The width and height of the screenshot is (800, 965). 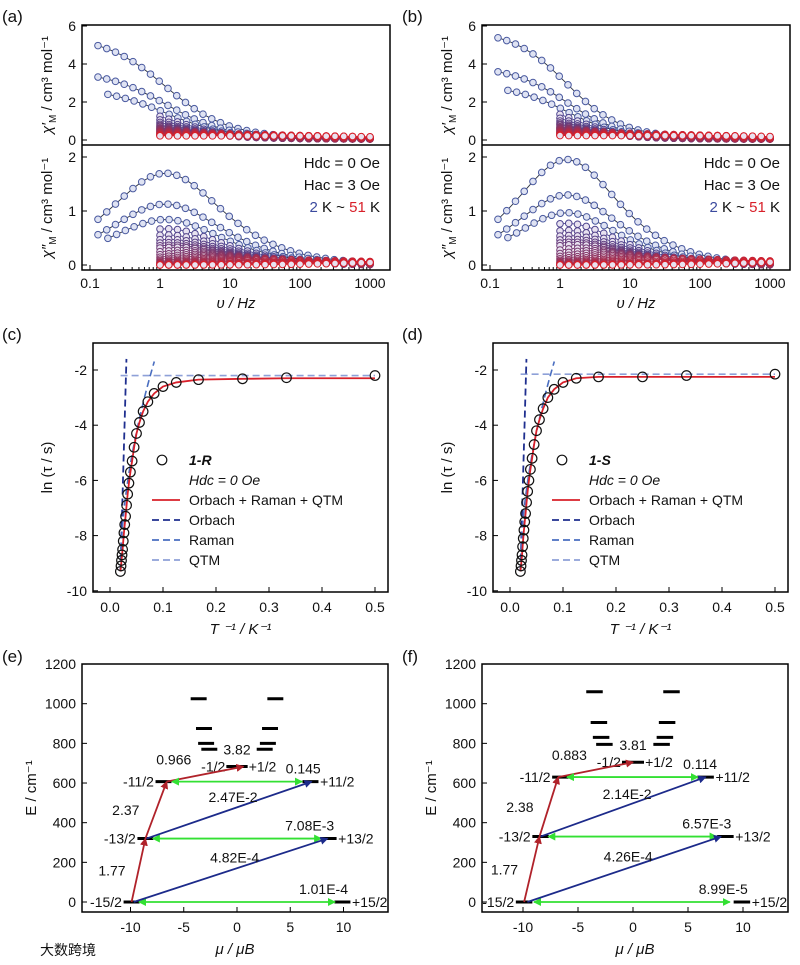 I want to click on y-tick-label: 2, so click(x=72, y=157).